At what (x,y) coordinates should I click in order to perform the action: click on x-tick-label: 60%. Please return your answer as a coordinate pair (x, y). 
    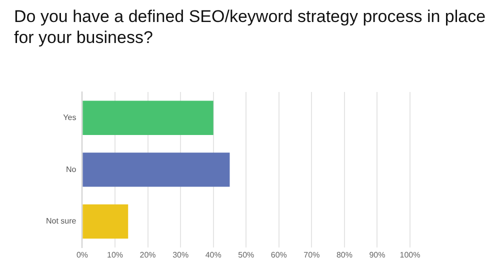
    Looking at the image, I should click on (278, 255).